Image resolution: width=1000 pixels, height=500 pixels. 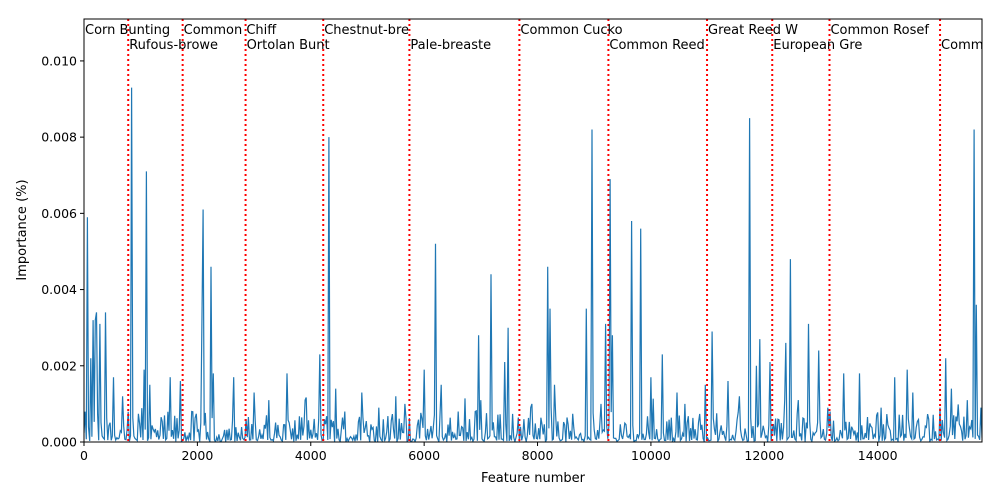 What do you see at coordinates (59, 442) in the screenshot?
I see `y-tick-label: 0.000` at bounding box center [59, 442].